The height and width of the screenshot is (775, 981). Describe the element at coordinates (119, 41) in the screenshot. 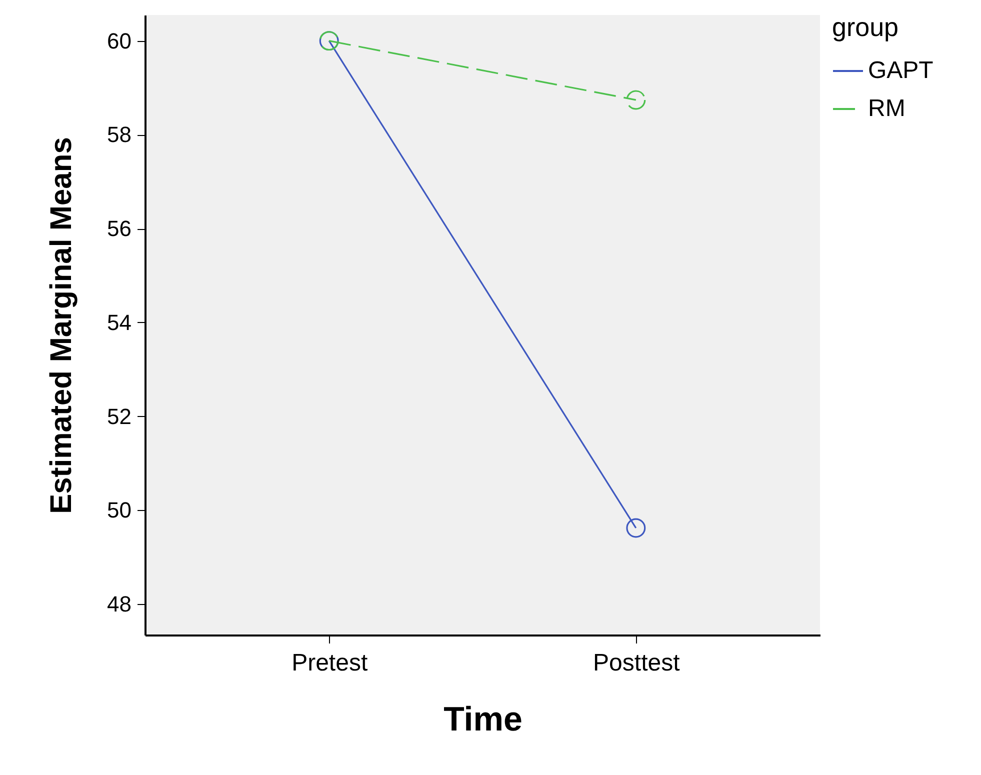

I see `y-tick-label: 60` at that location.